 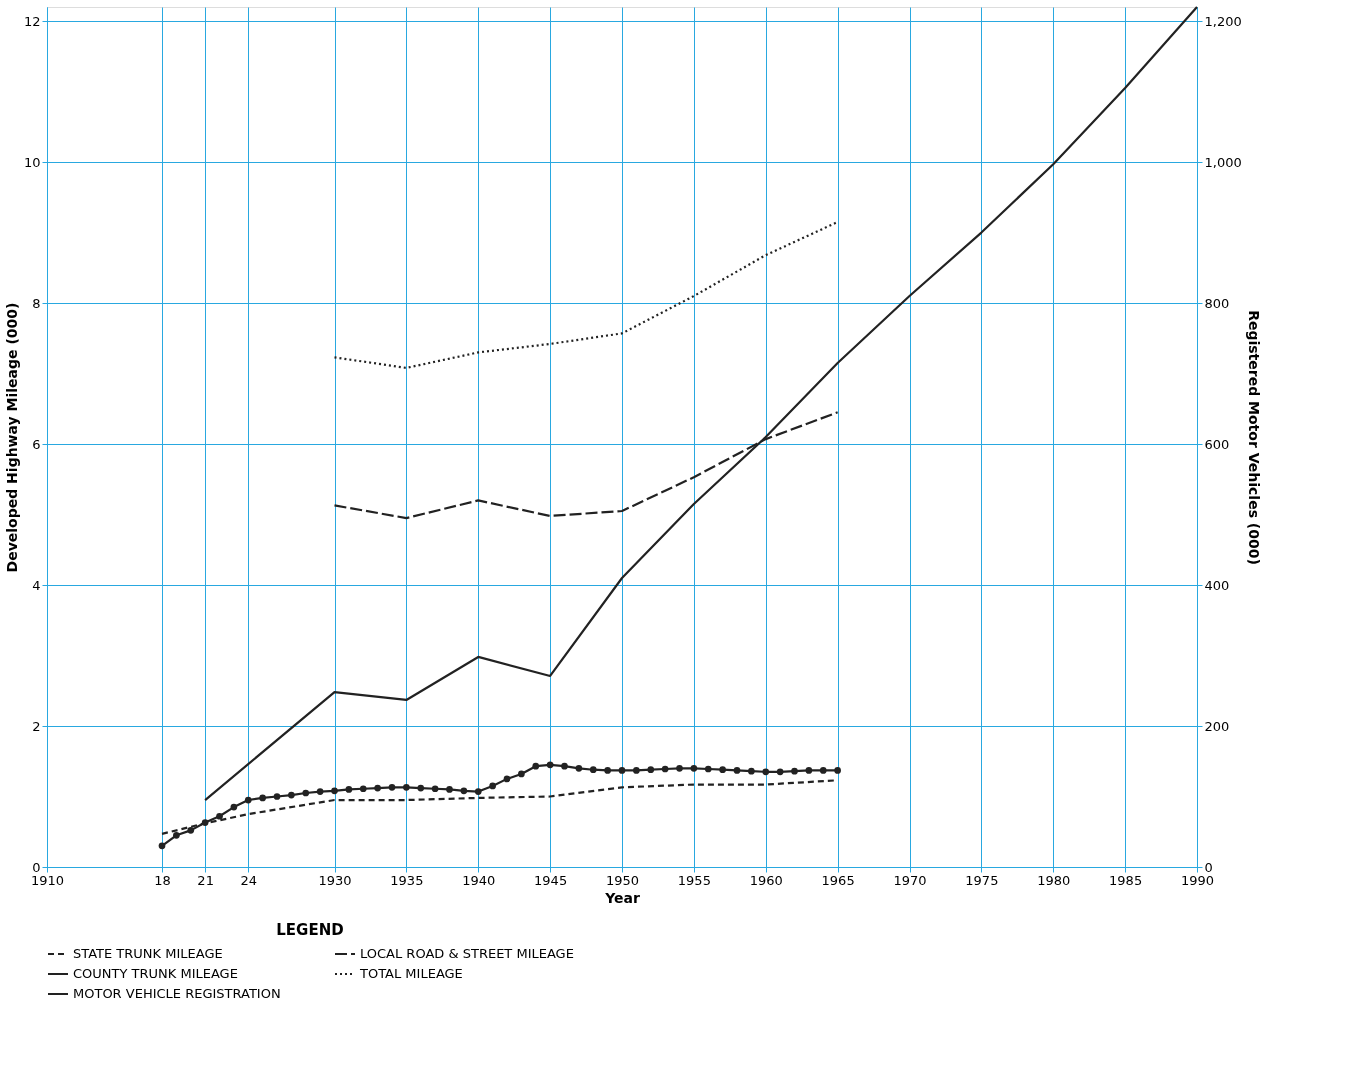 What do you see at coordinates (36, 867) in the screenshot?
I see `y-tick-label: 0` at bounding box center [36, 867].